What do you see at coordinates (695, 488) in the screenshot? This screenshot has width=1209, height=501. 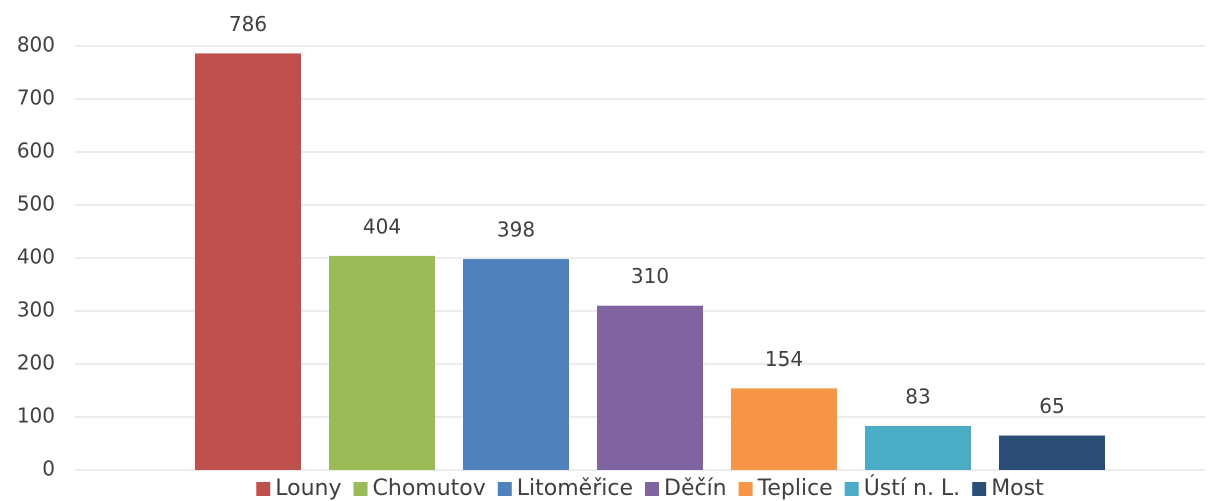 I see `legend-label: Děčín` at bounding box center [695, 488].